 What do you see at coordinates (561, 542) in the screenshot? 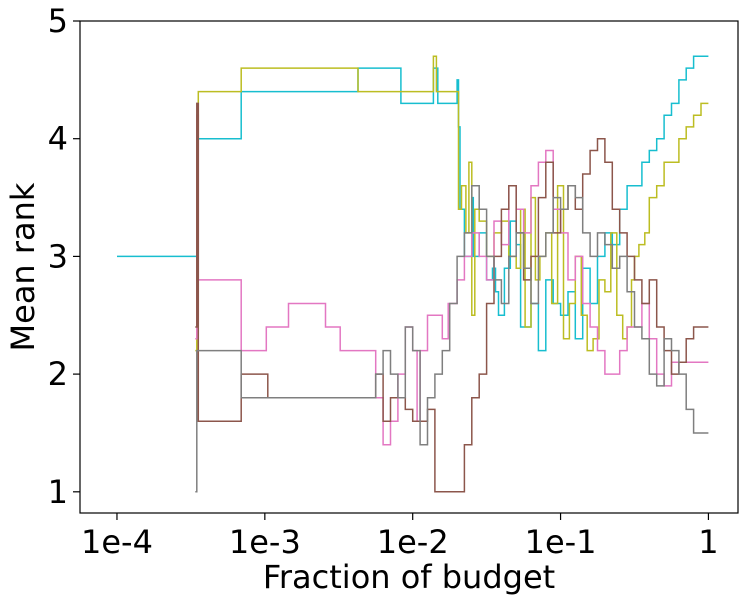
I see `x-tick-label: 1e-1` at bounding box center [561, 542].